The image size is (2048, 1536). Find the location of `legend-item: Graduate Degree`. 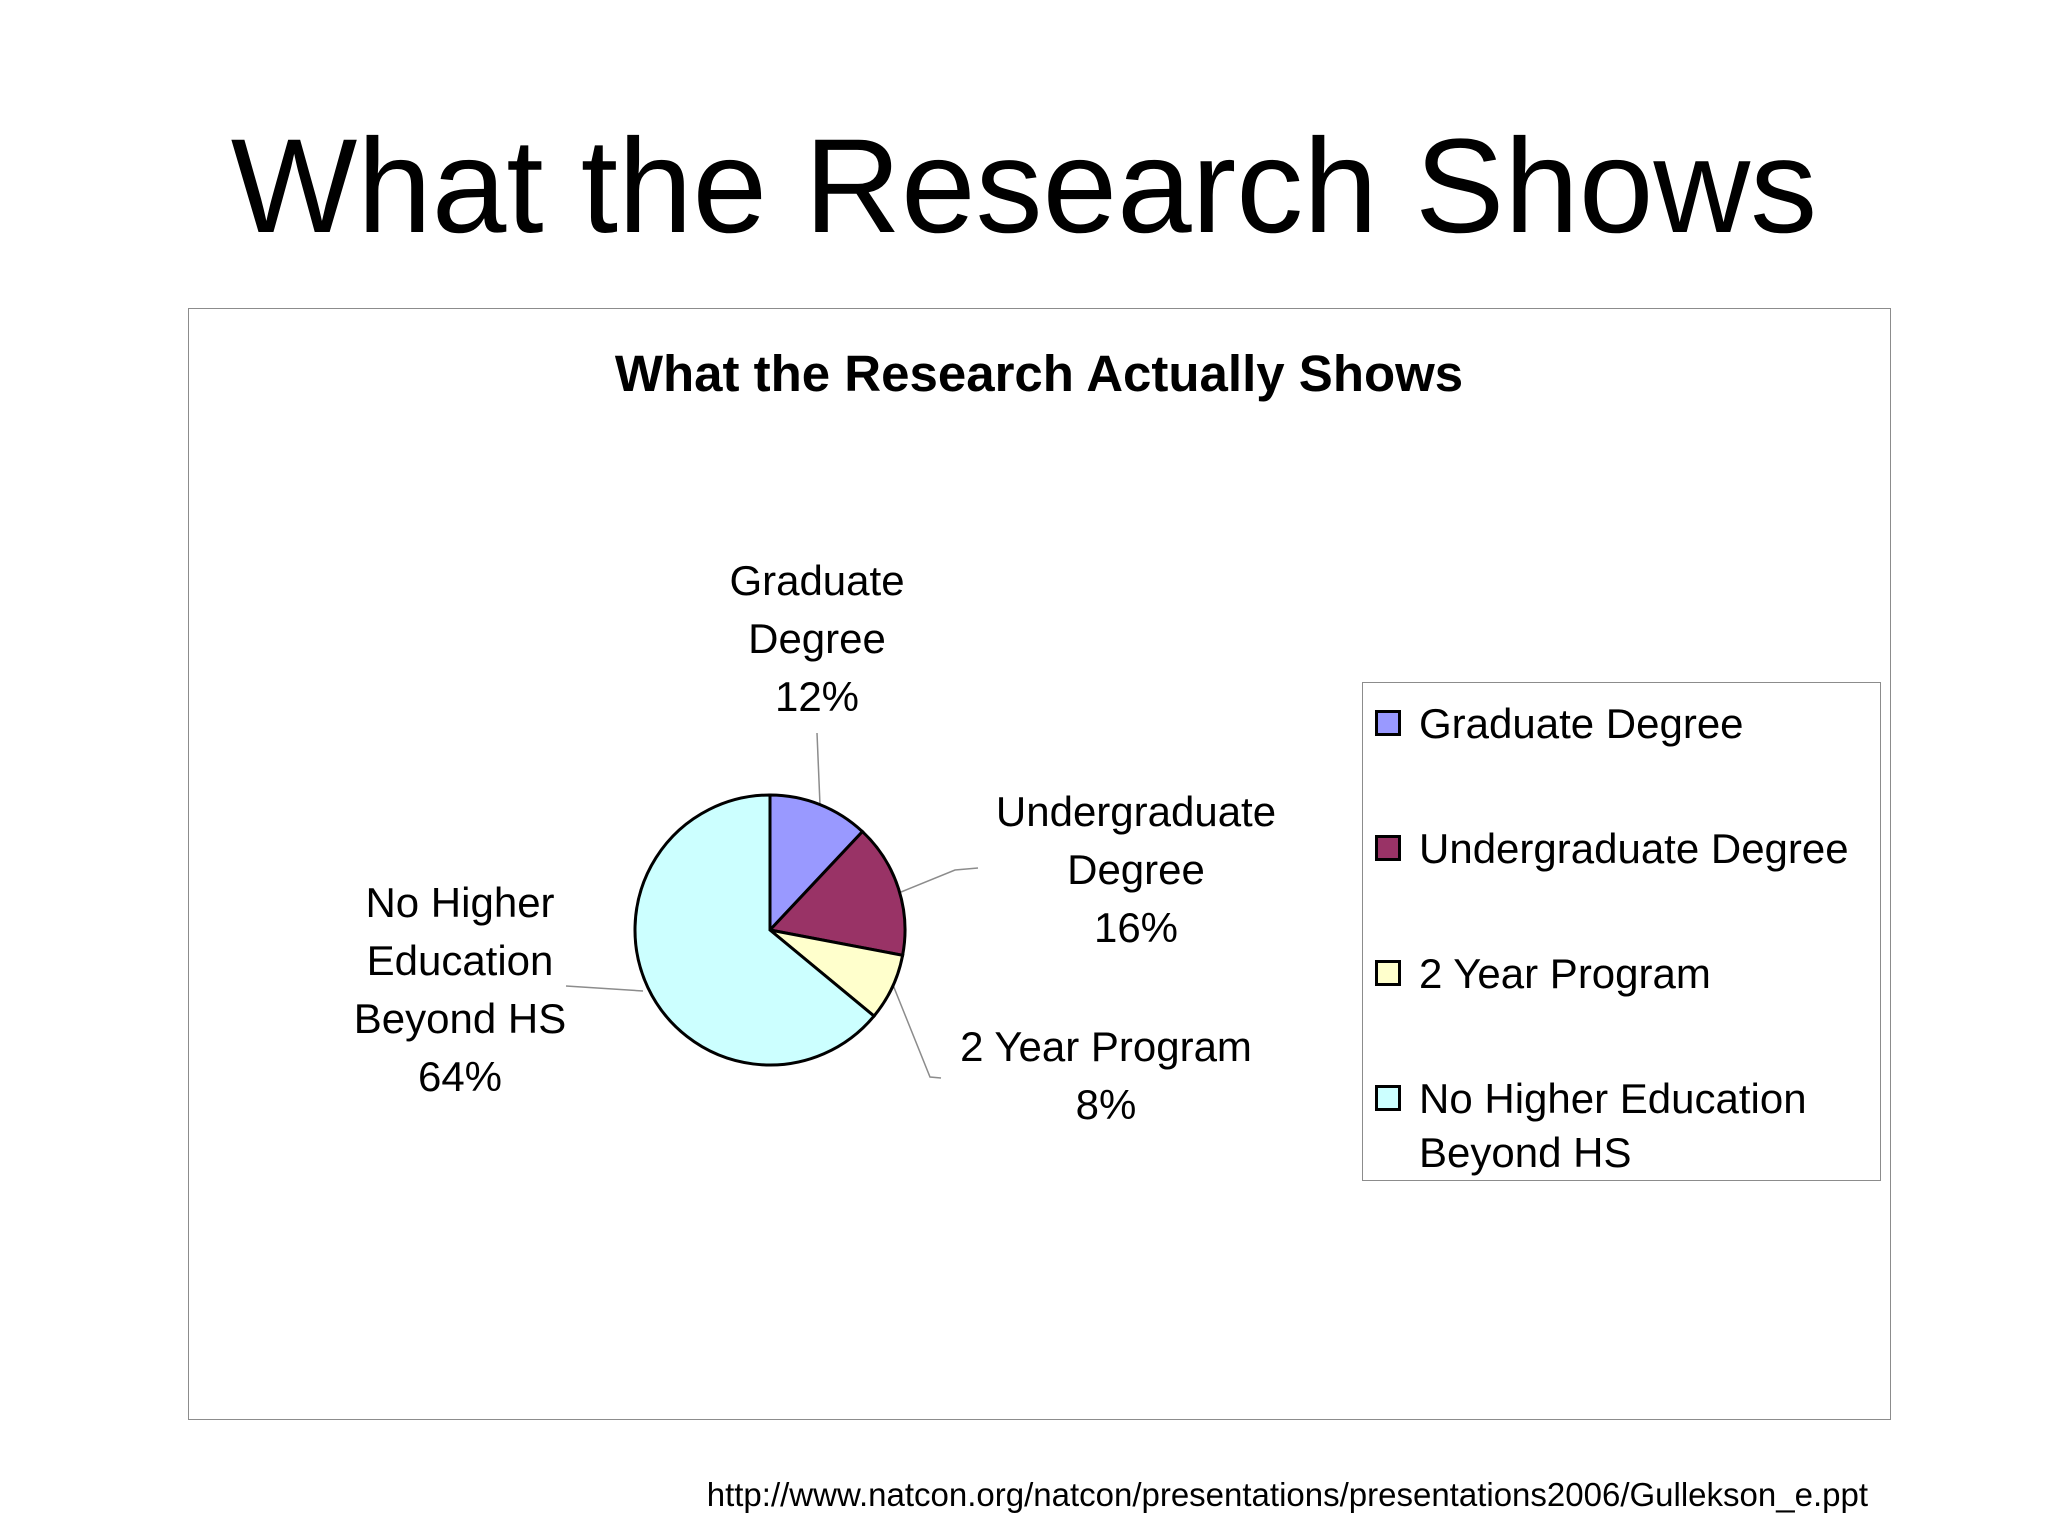

legend-item: Graduate Degree is located at coordinates (1617, 724).